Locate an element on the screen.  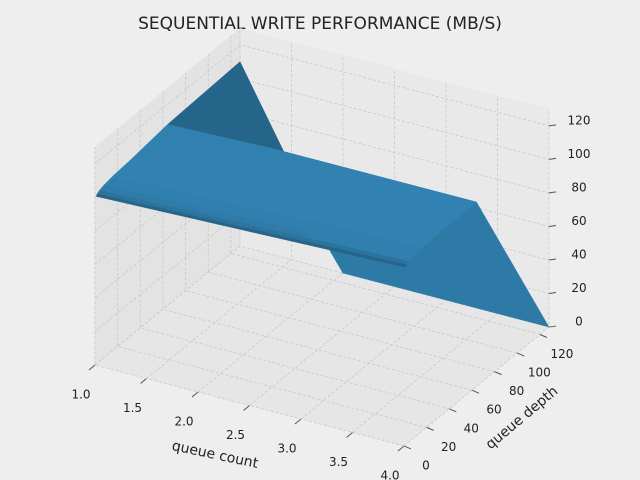
x-tick-label: 1.0 is located at coordinates (80, 395).